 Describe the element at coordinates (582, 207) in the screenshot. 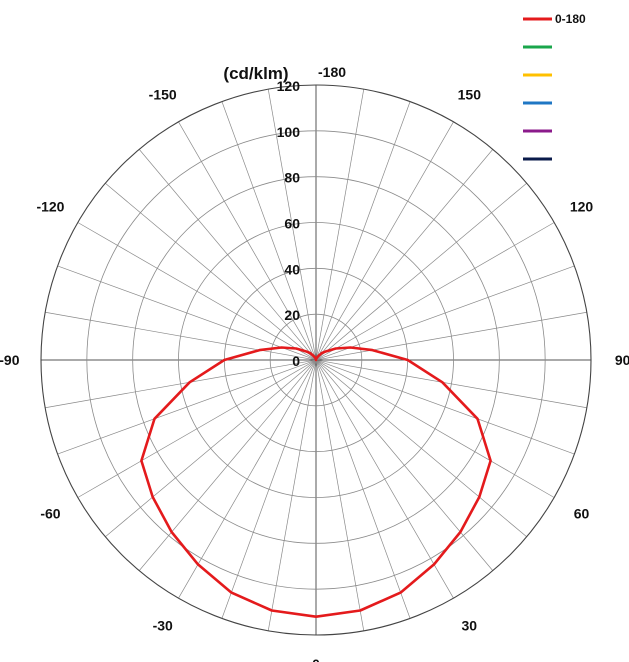

I see `angle-tick-label: 120` at that location.